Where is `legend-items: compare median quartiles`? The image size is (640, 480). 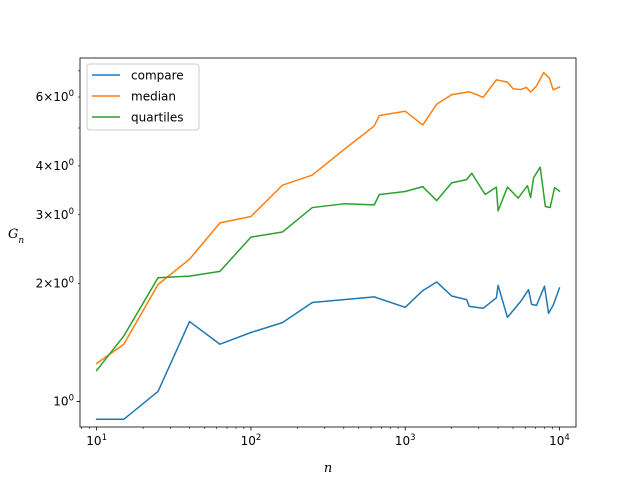
legend-items: compare median quartiles is located at coordinates (138, 97).